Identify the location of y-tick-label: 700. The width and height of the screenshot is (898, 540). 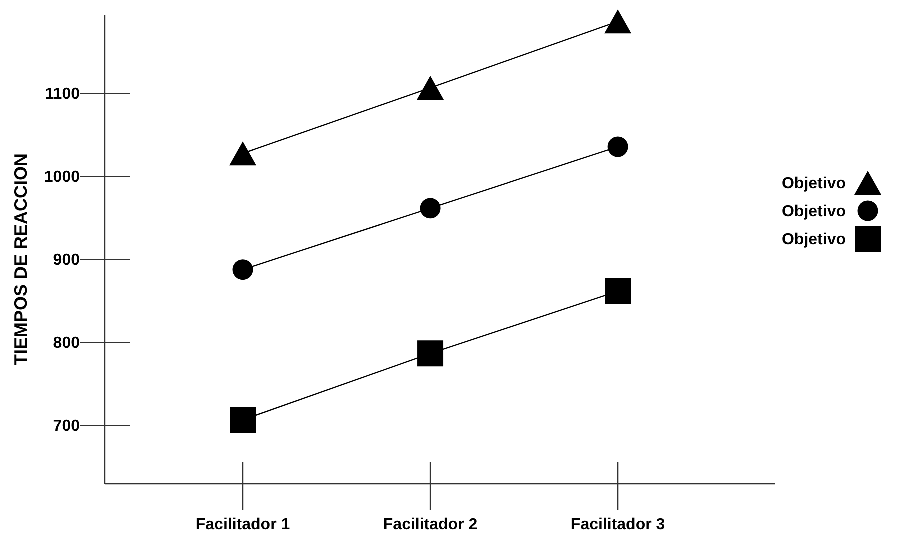
(66, 427).